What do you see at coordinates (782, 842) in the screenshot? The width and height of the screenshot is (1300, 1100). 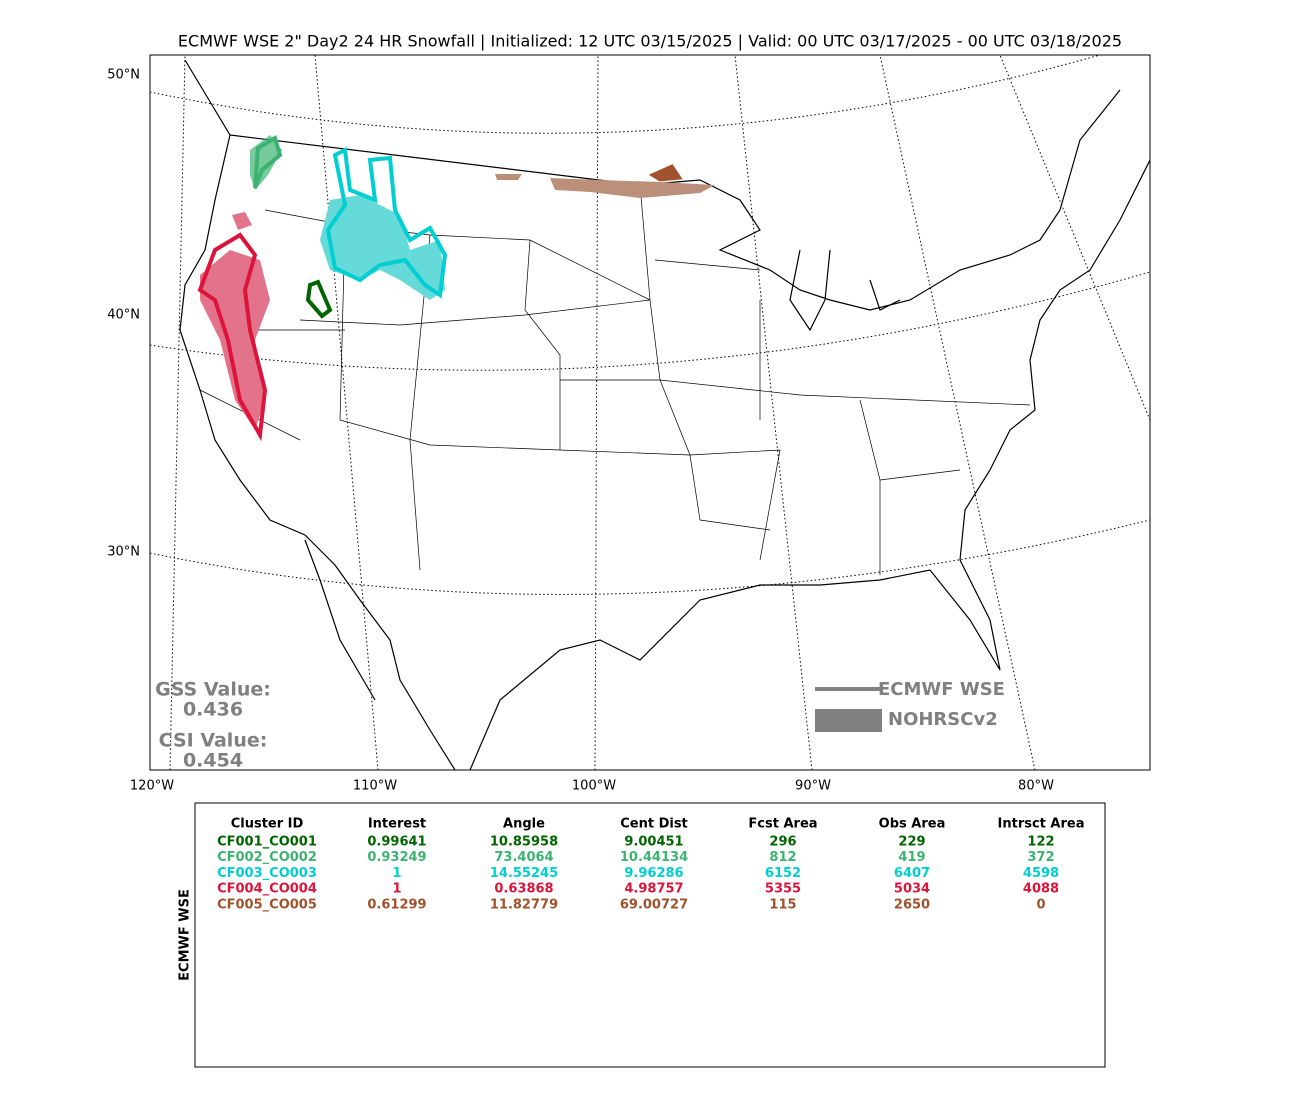 I see `table-cell: 296` at bounding box center [782, 842].